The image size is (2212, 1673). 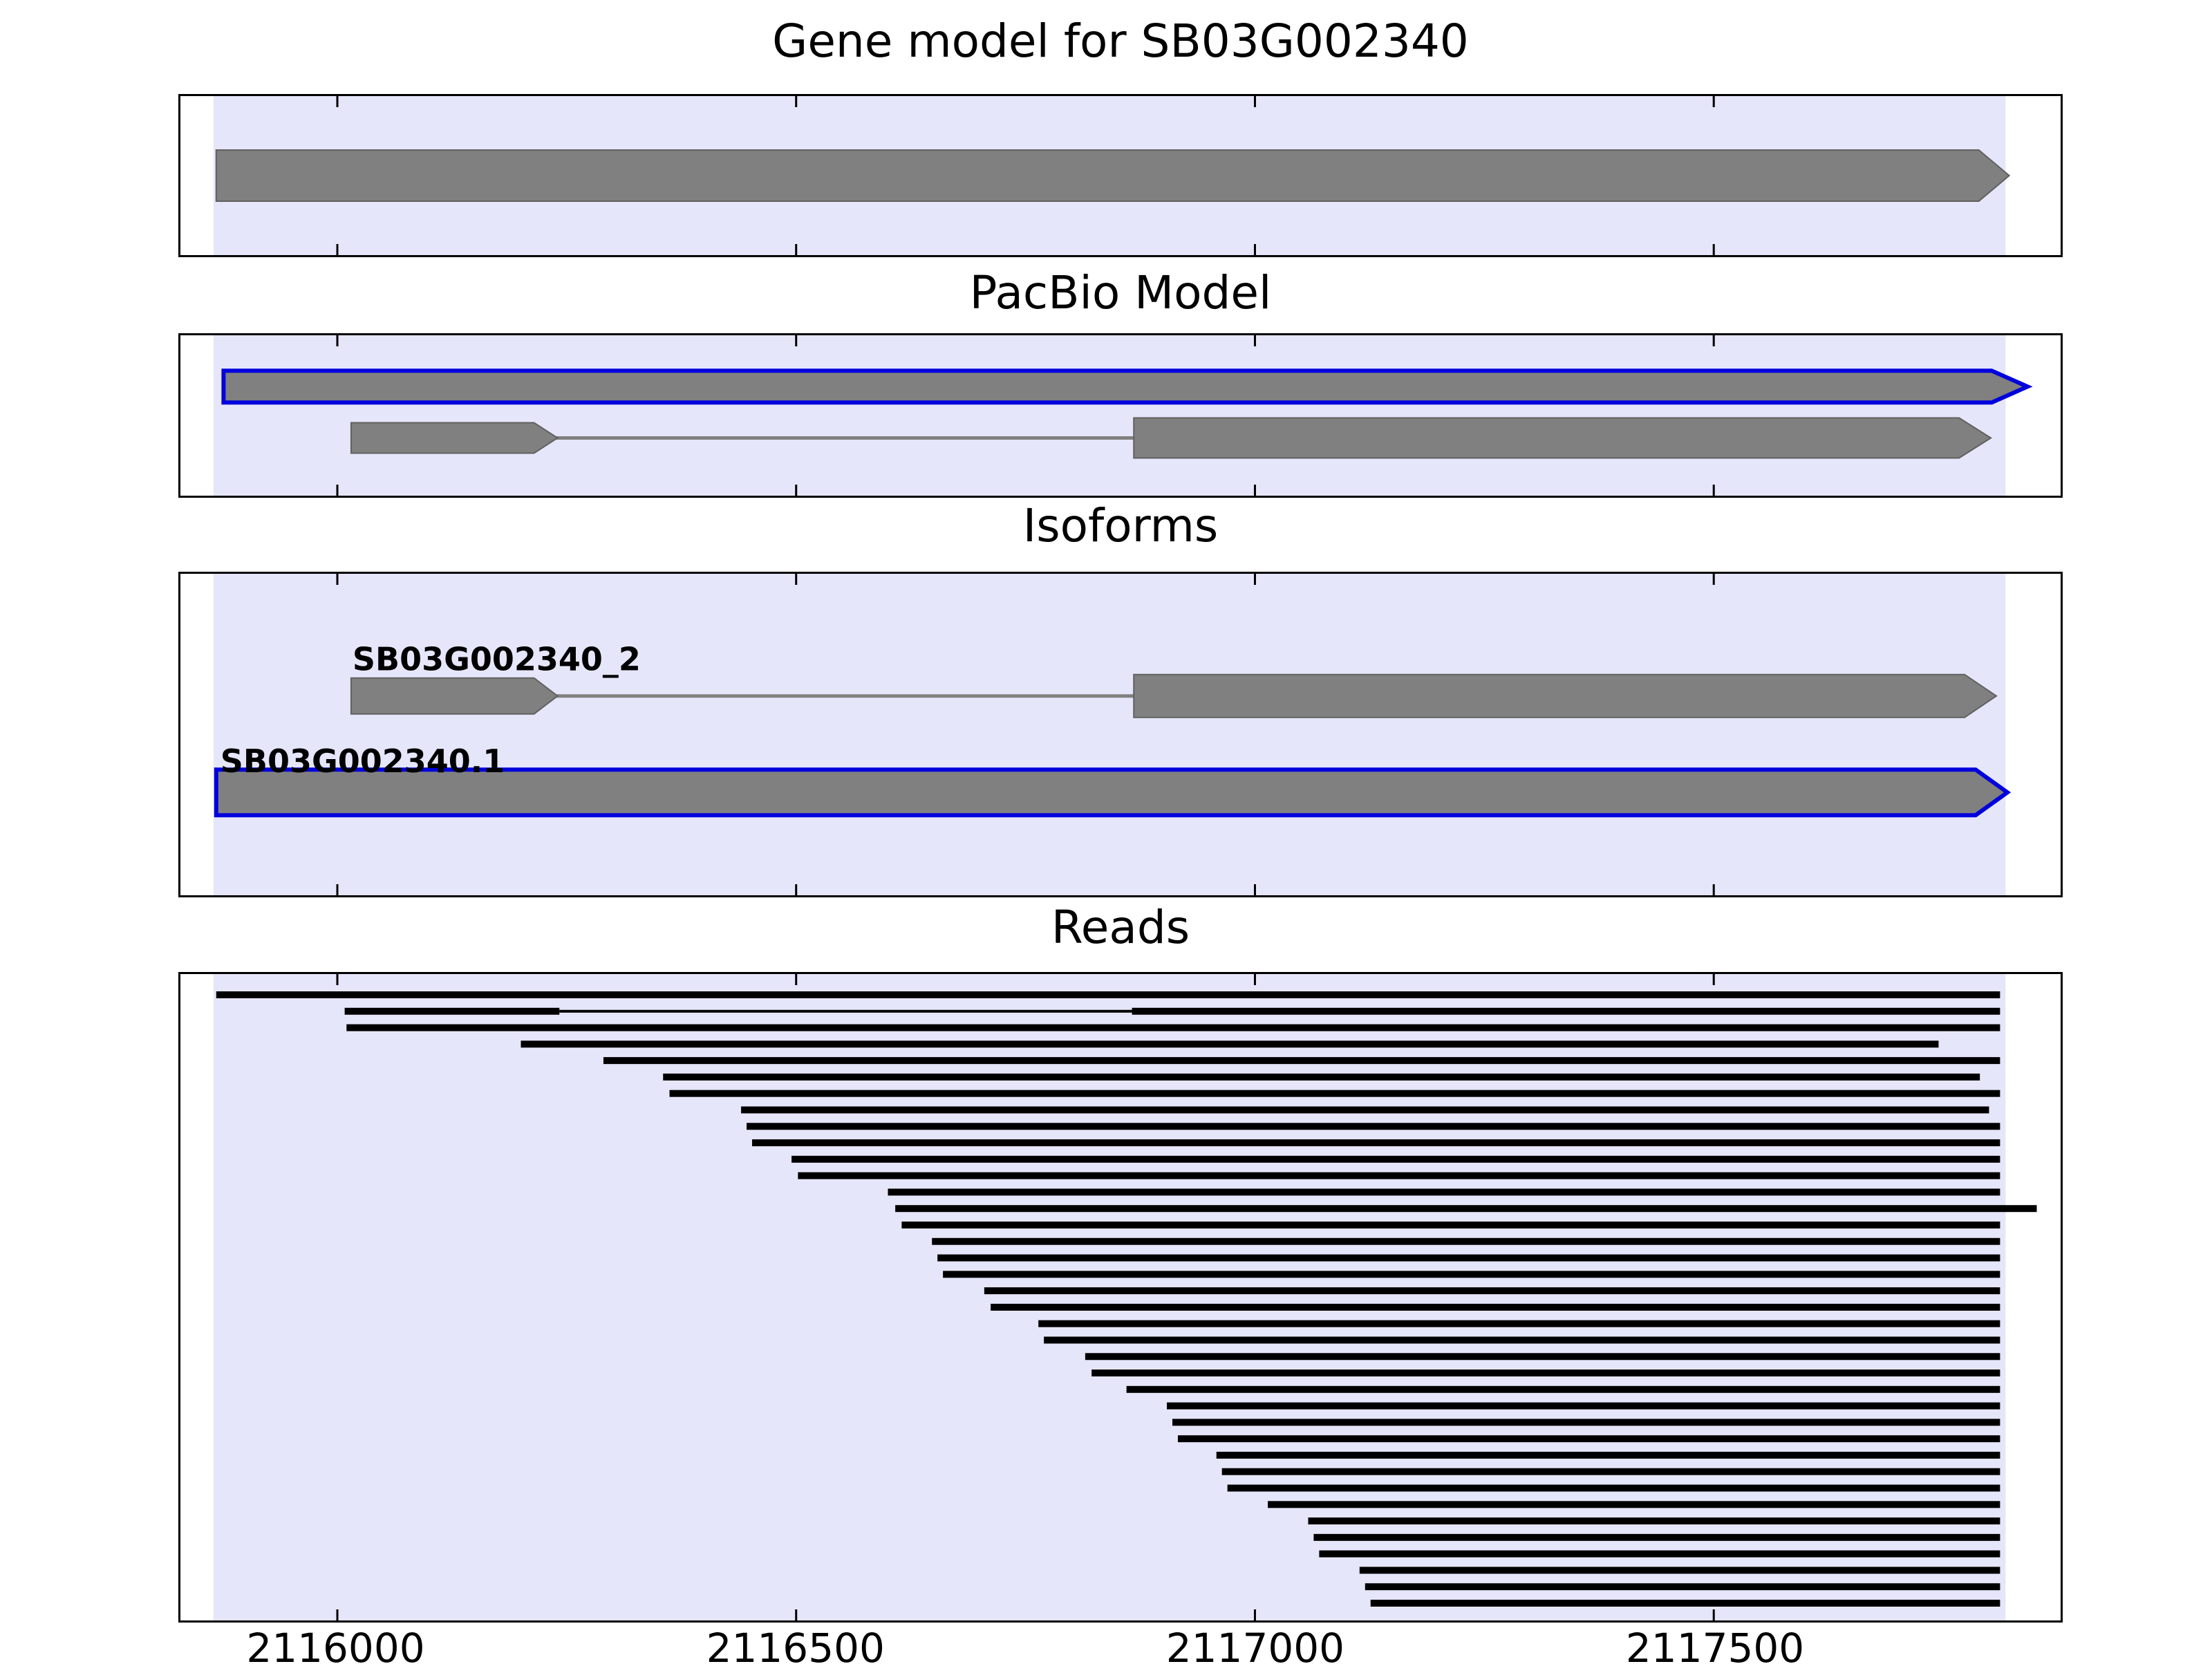 What do you see at coordinates (1120, 293) in the screenshot?
I see `panel-title-pacbio-model: PacBio Model` at bounding box center [1120, 293].